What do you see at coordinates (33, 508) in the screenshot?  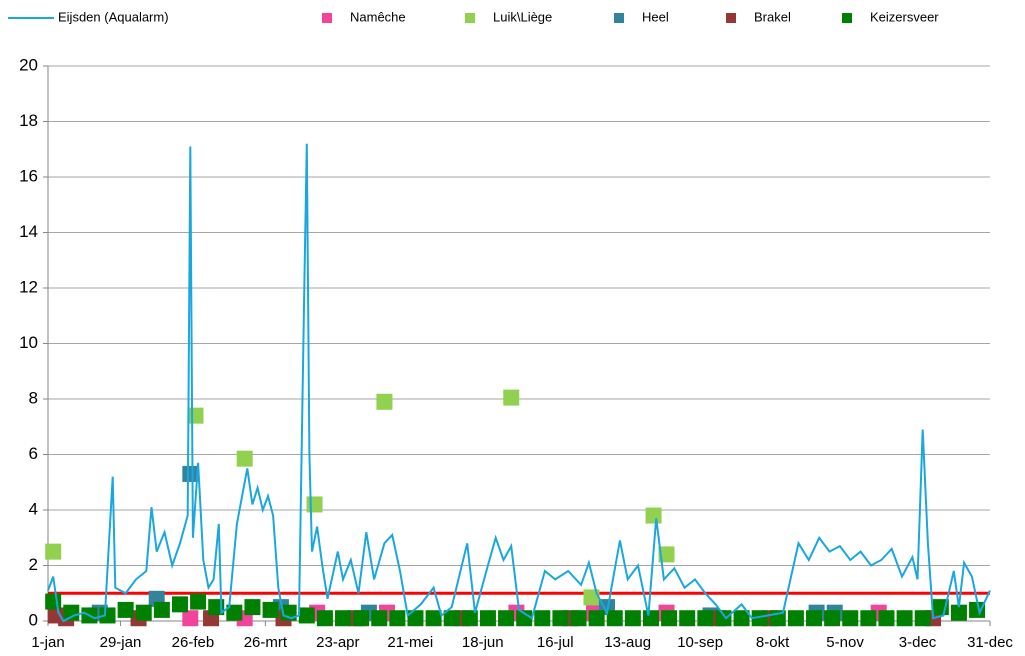 I see `y-tick-label: 4` at bounding box center [33, 508].